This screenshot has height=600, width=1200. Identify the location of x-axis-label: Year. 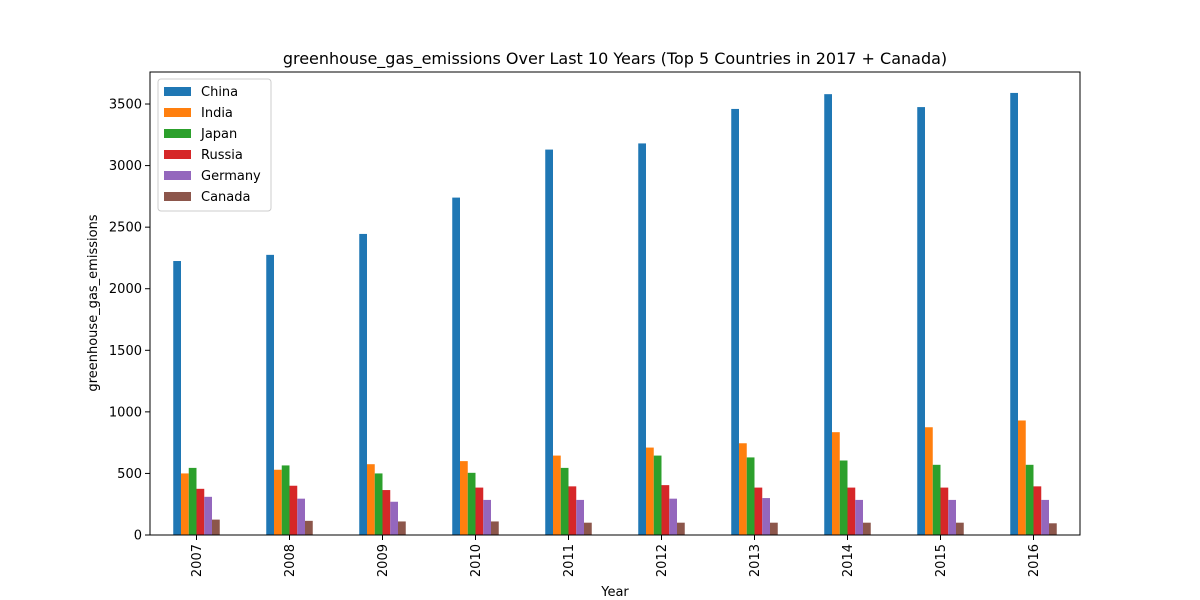
(614, 592).